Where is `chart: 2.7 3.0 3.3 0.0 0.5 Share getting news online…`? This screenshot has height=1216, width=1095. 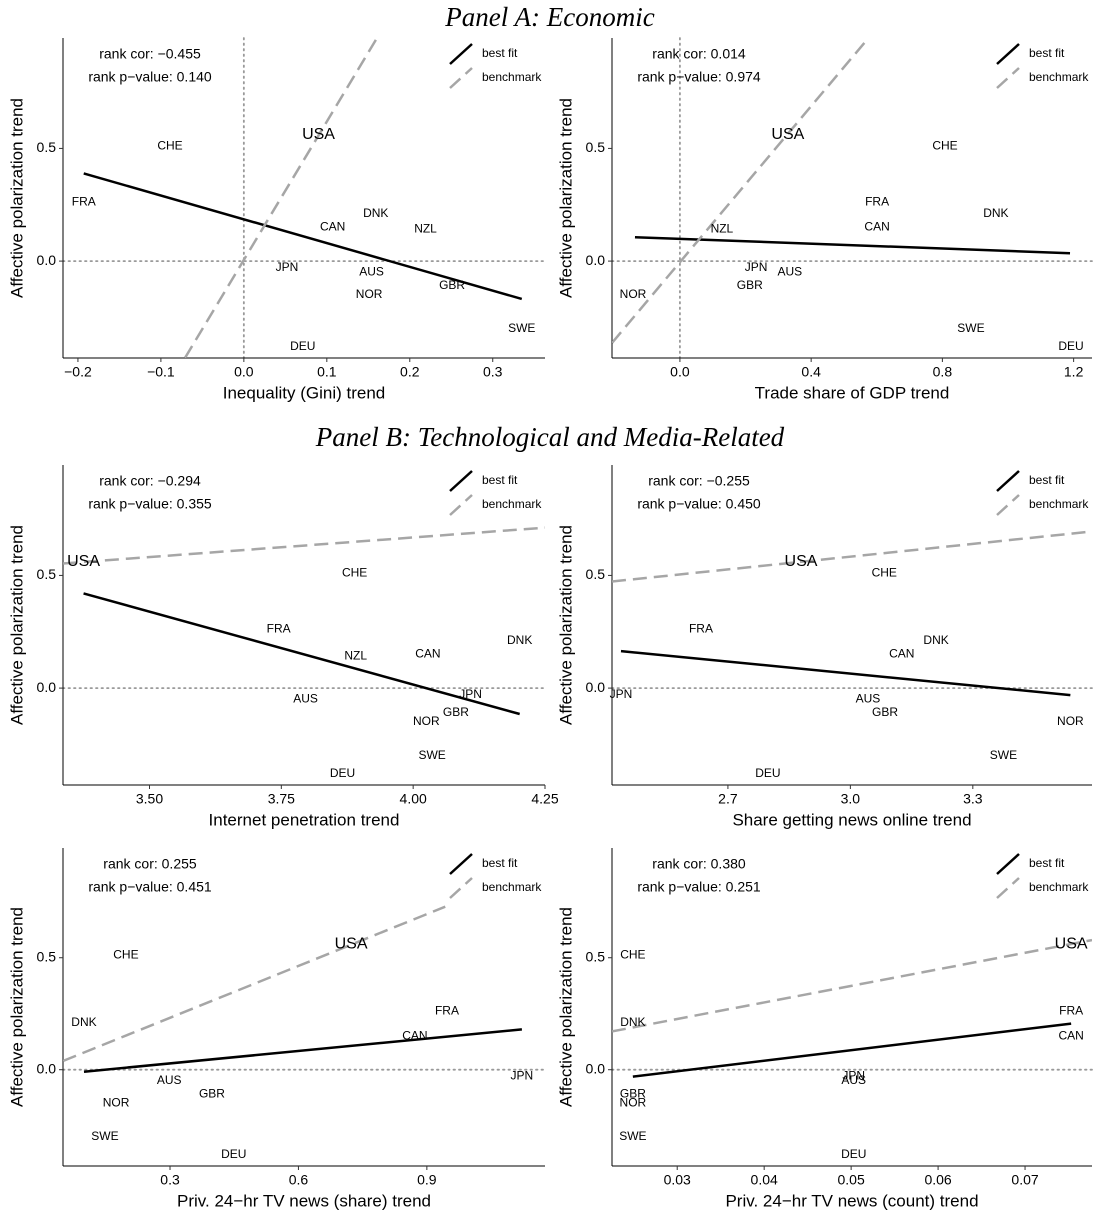
chart: 2.7 3.0 3.3 0.0 0.5 Share getting news online… is located at coordinates (824, 647).